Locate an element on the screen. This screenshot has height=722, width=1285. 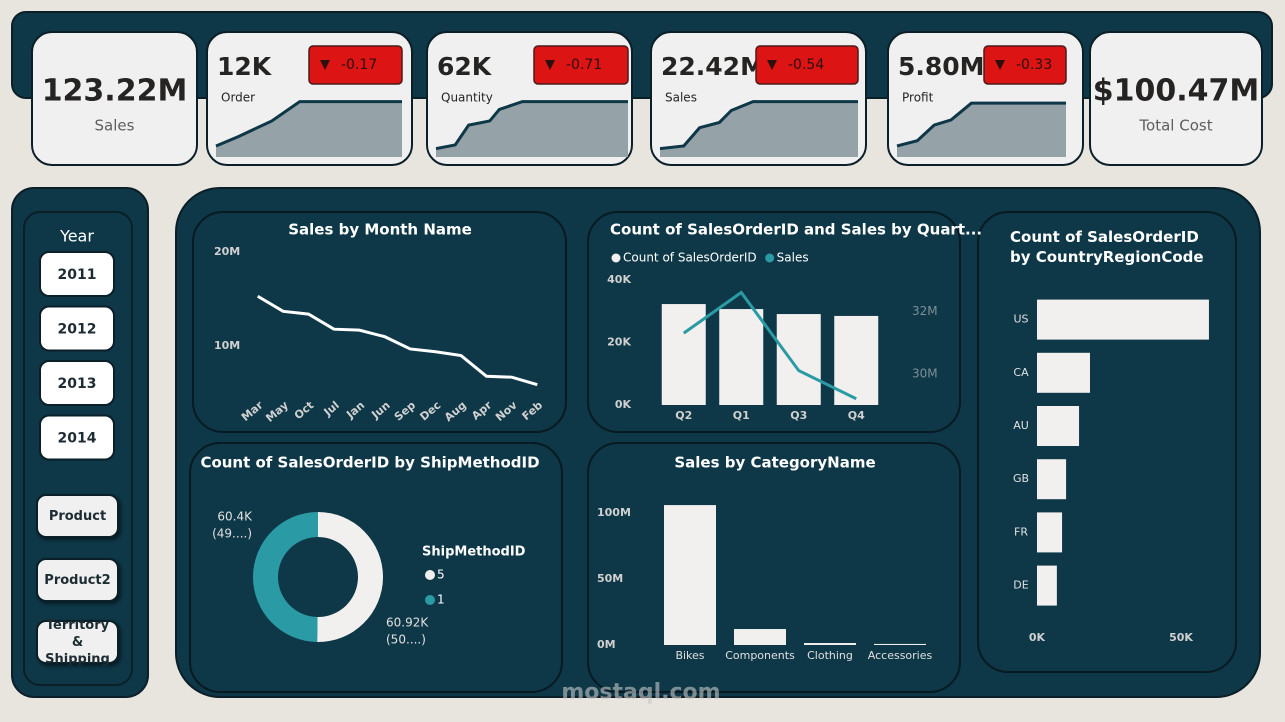
y-tick-label: FR is located at coordinates (1021, 531).